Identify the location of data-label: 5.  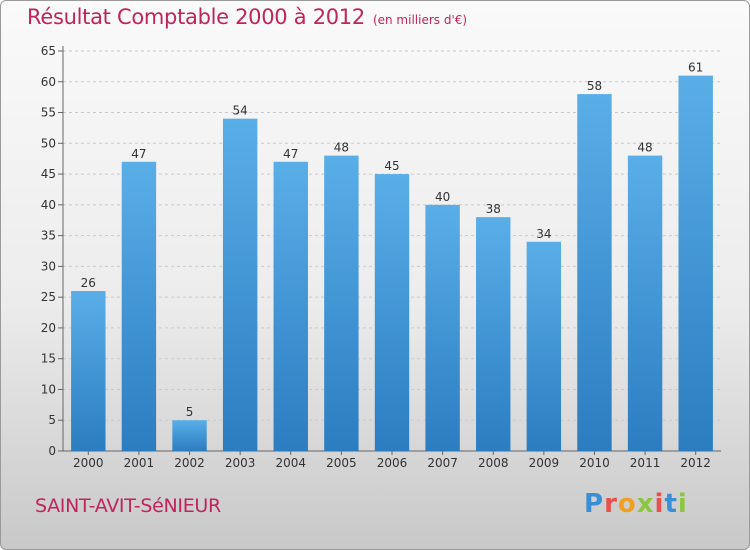
(190, 412).